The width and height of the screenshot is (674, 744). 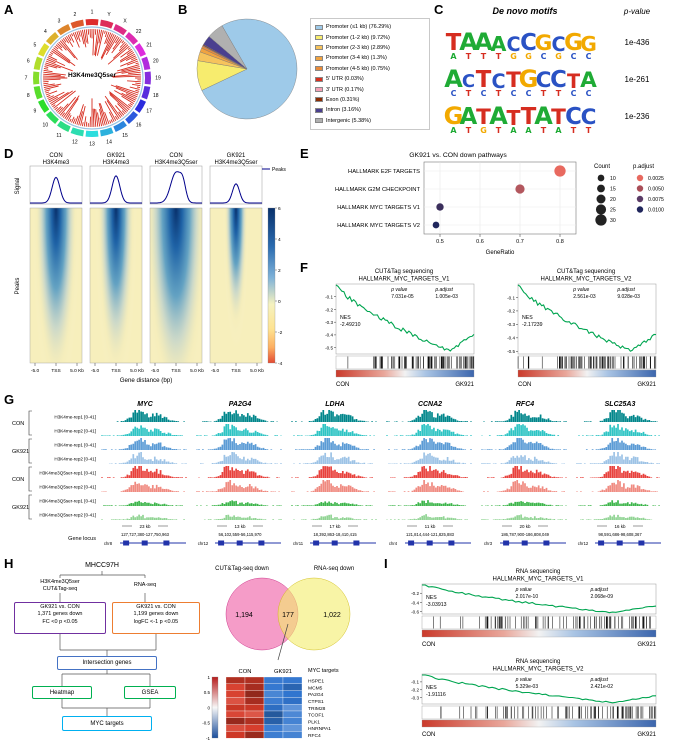 I want to click on flow-connectors, so click(x=108, y=643).